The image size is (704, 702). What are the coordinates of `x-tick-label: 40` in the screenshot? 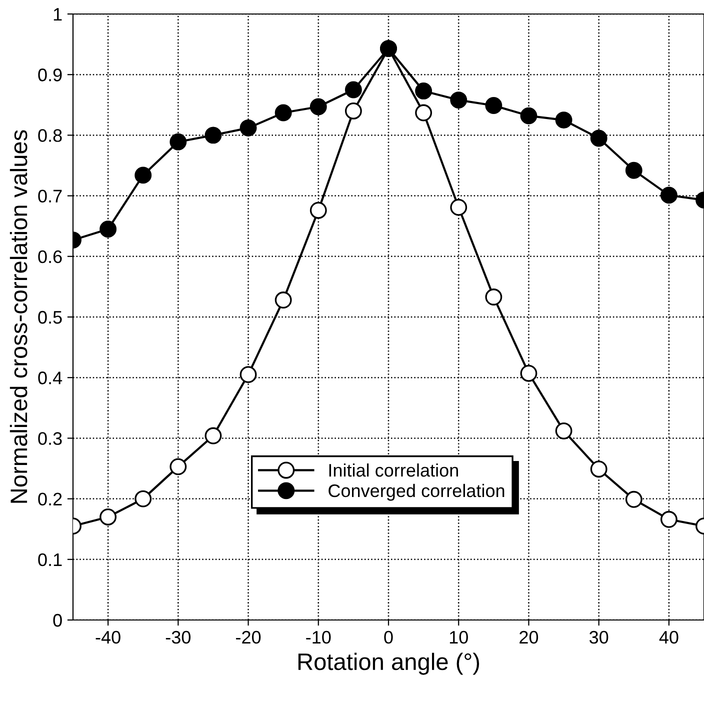 It's located at (668, 637).